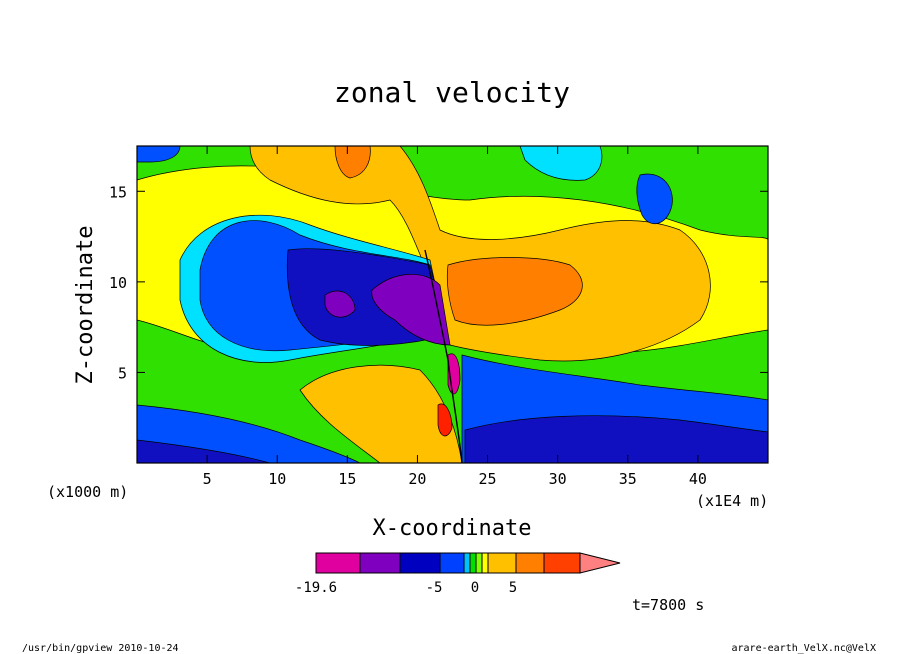 This screenshot has height=654, width=904. Describe the element at coordinates (732, 501) in the screenshot. I see `x-unit-right: (x1E4 m)` at that location.